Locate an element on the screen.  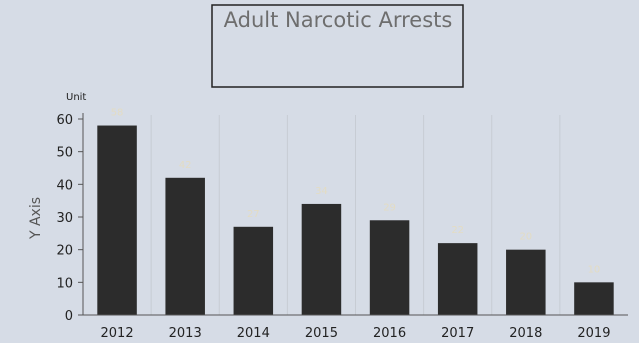
x-axis-ticks: 2012 2013 2014 2015 2016 2017 2018 2019 is located at coordinates (356, 333).